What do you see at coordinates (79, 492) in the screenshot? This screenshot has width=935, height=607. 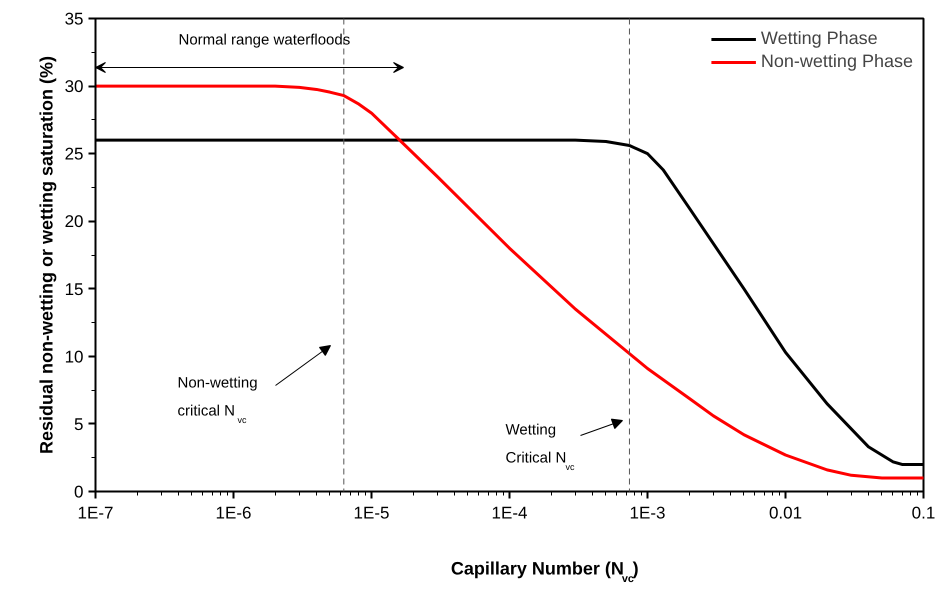 I see `y-tick-label: 0` at bounding box center [79, 492].